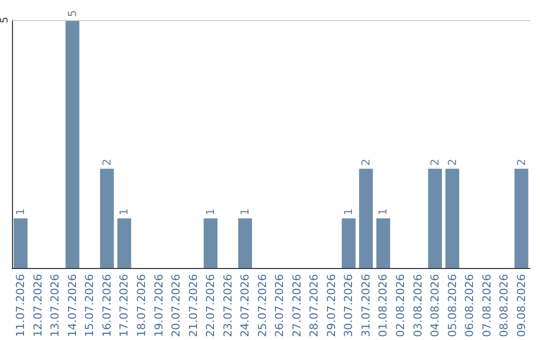 Image resolution: width=540 pixels, height=340 pixels. Describe the element at coordinates (383, 306) in the screenshot. I see `x-tick-label: 01.08.2026` at that location.